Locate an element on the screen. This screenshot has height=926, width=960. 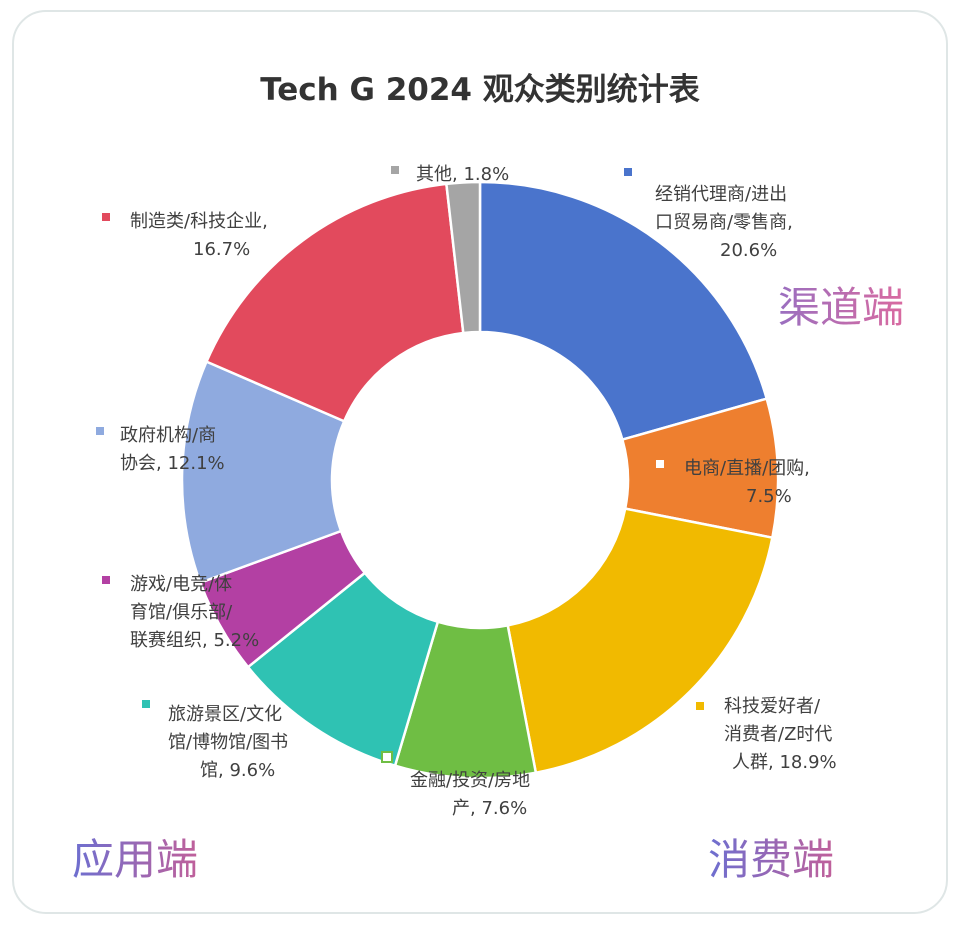
slice-label-4-line-2: 产, 7.6% is located at coordinates (489, 808).